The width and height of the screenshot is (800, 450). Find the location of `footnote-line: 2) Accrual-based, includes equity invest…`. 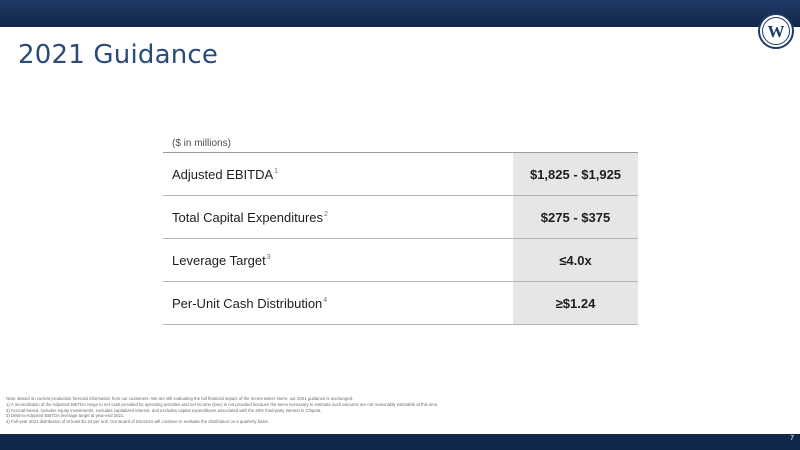

footnote-line: 2) Accrual-based, includes equity invest… is located at coordinates (164, 410).